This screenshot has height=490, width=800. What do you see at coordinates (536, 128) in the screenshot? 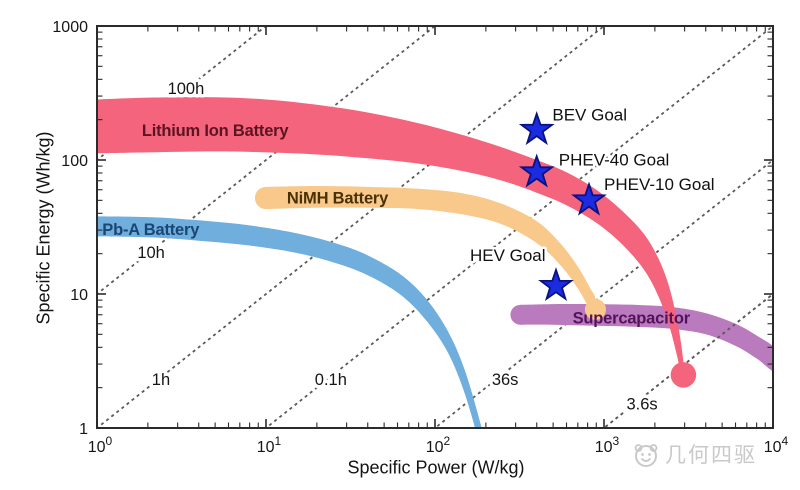
I see `goal-star-bev-goal` at bounding box center [536, 128].